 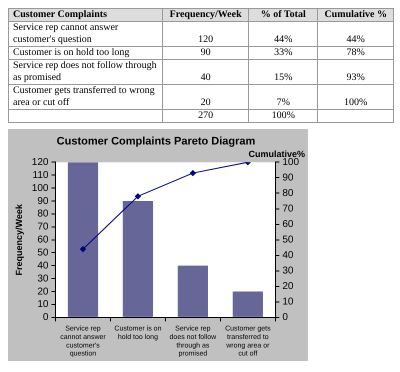 What do you see at coordinates (288, 178) in the screenshot?
I see `y2-tick-label: 90` at bounding box center [288, 178].